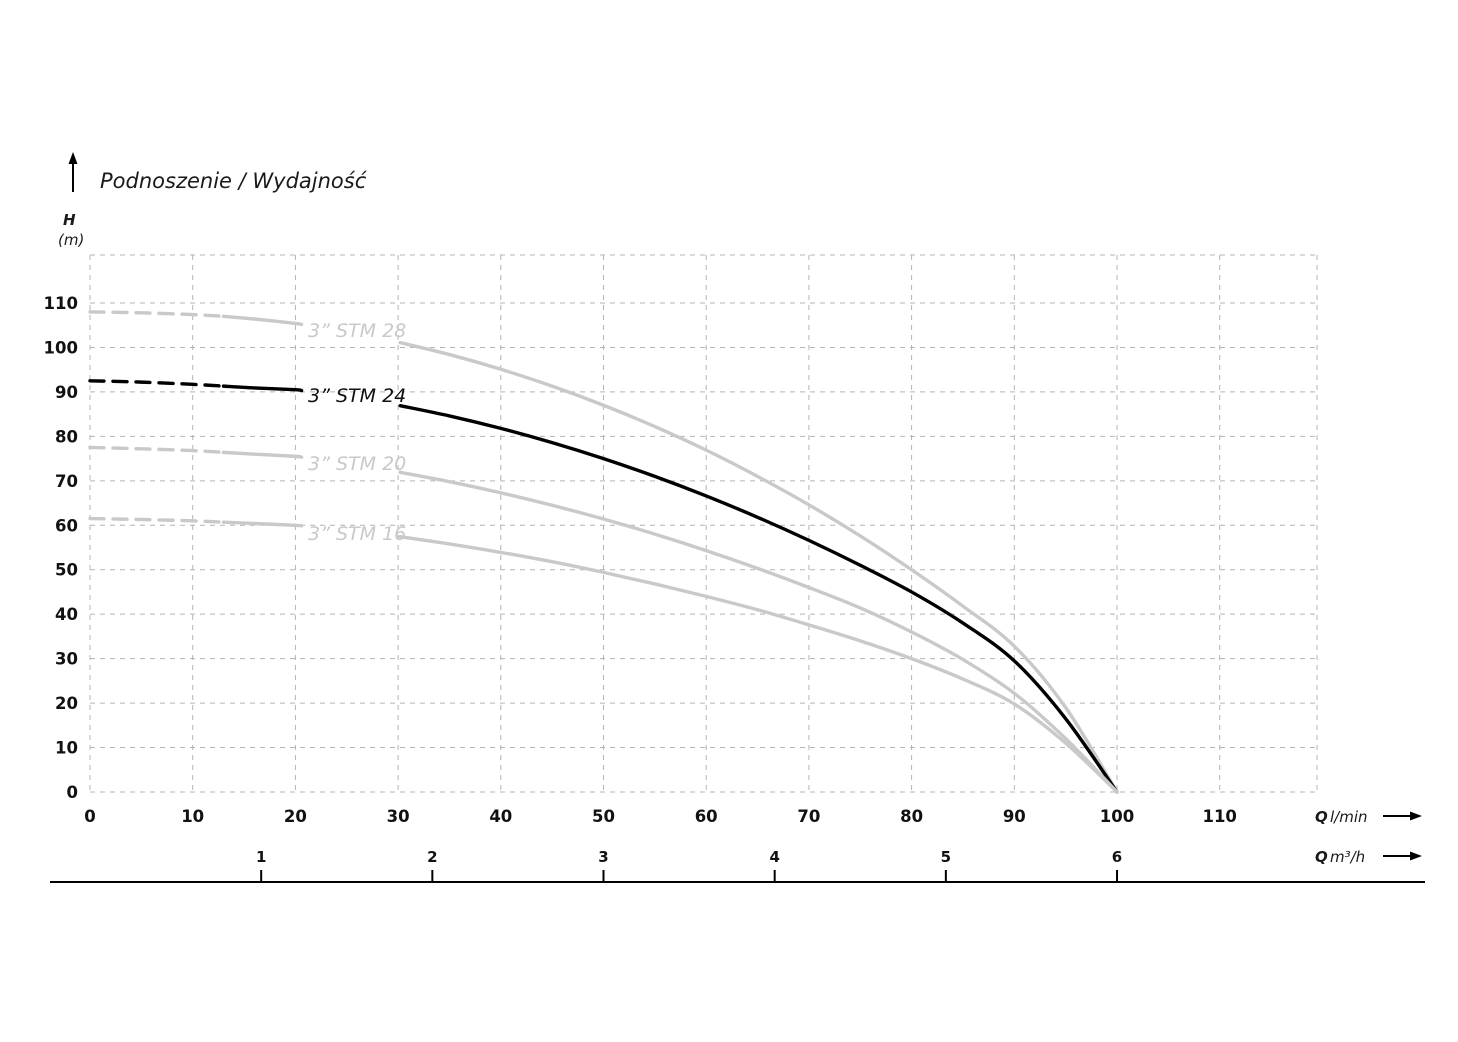 This screenshot has height=1042, width=1458. Describe the element at coordinates (357, 331) in the screenshot. I see `curve-label-stm28: 3” STM 28` at that location.